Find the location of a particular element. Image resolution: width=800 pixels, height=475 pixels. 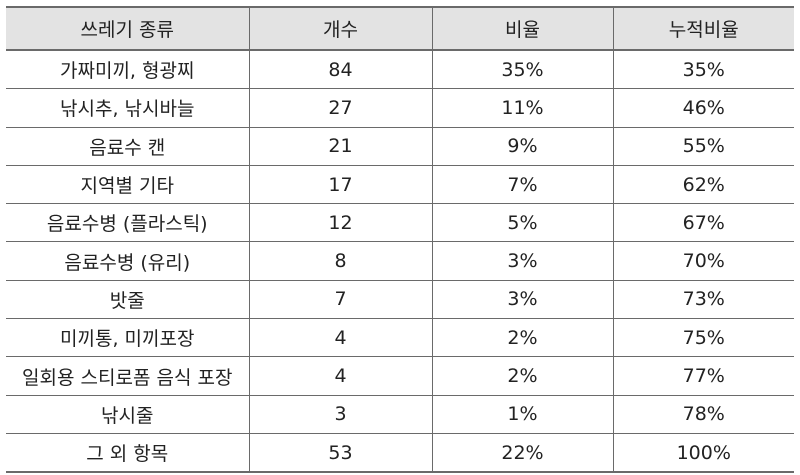

table-header: 쓰레기 종류 개수 비율 누적비율 is located at coordinates (400, 28).